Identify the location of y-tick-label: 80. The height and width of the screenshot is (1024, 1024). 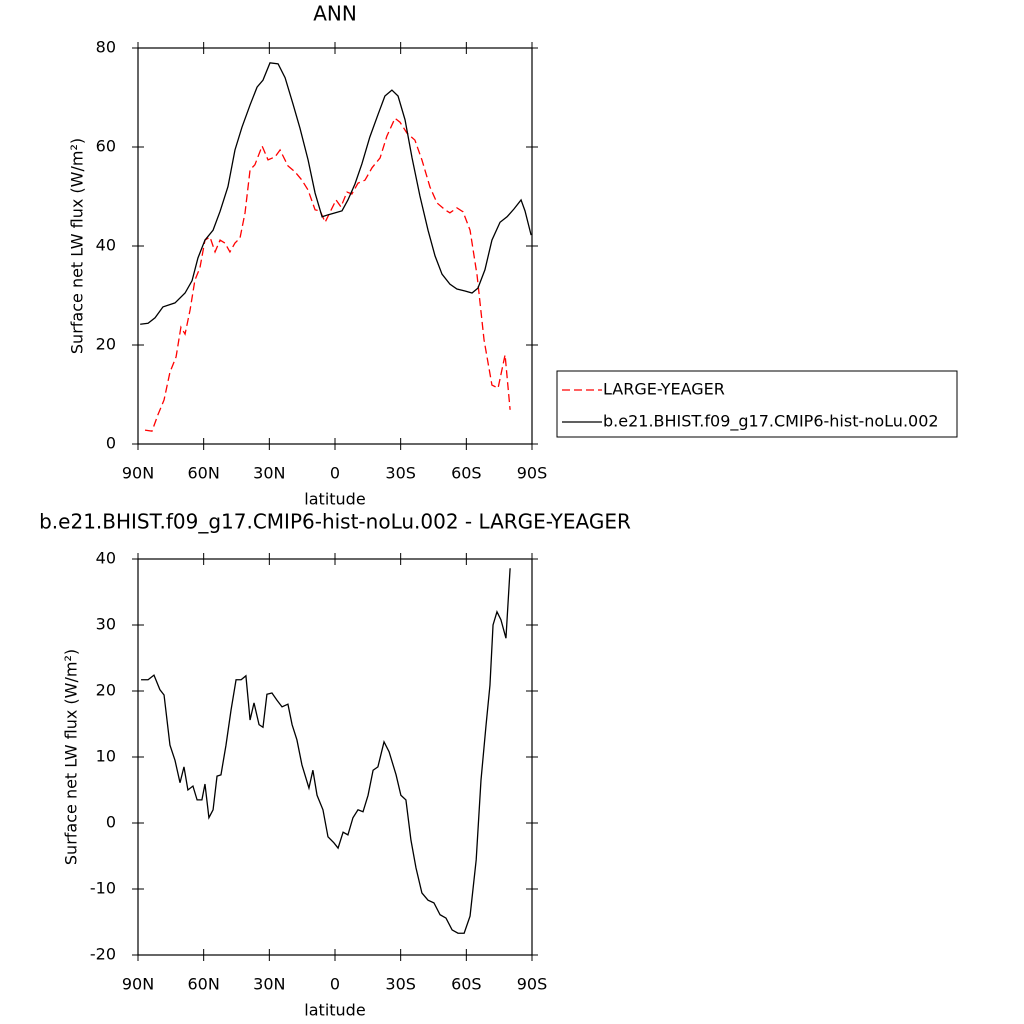
(106, 47).